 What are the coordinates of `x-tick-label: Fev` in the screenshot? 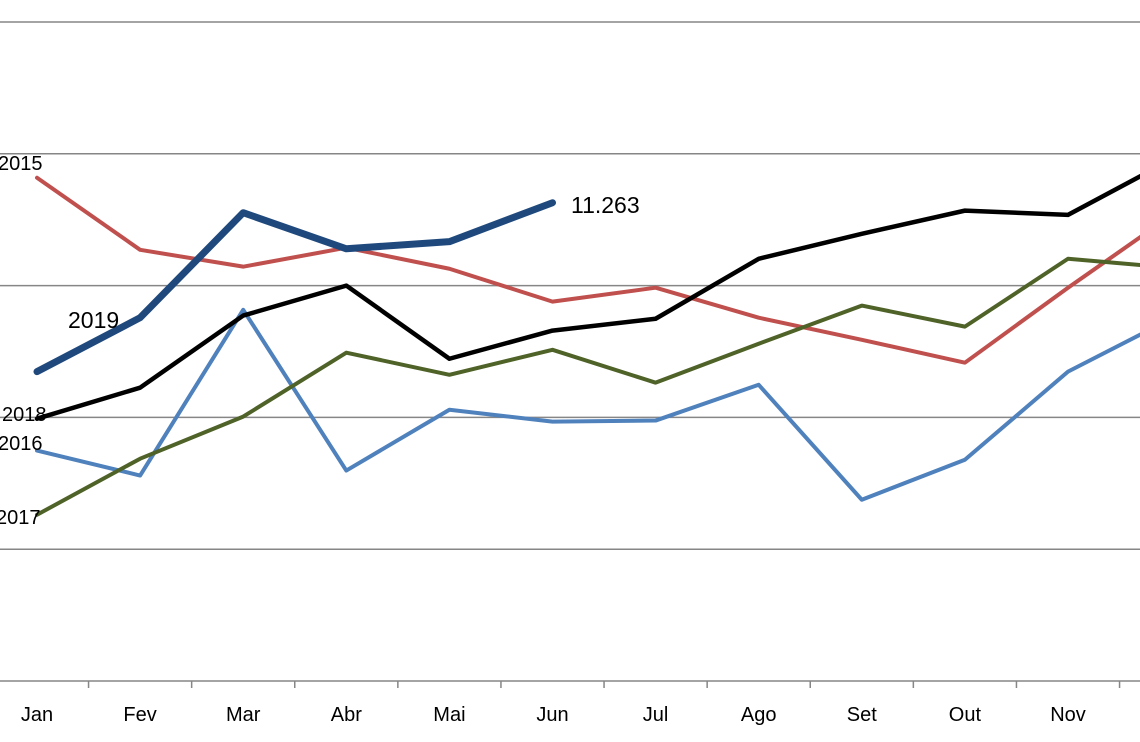 It's located at (139, 715).